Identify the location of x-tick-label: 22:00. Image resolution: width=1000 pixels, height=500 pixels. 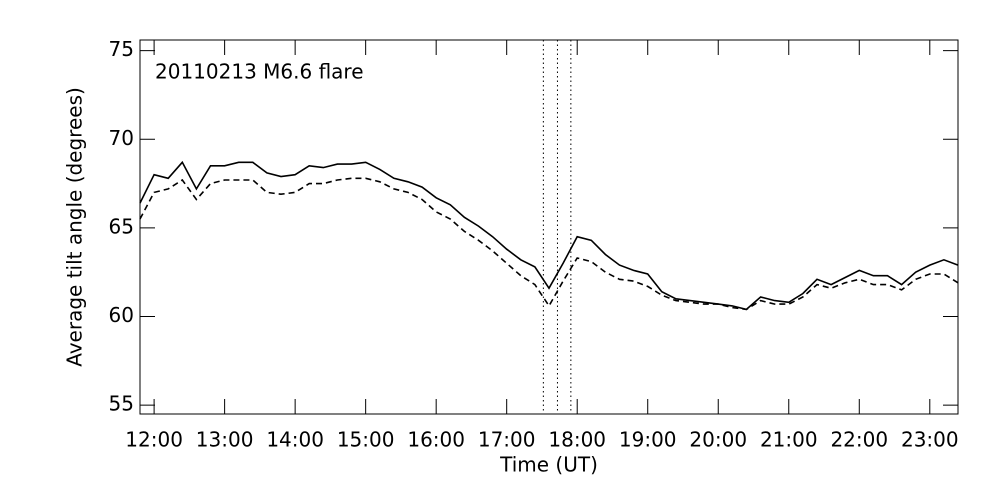
(859, 440).